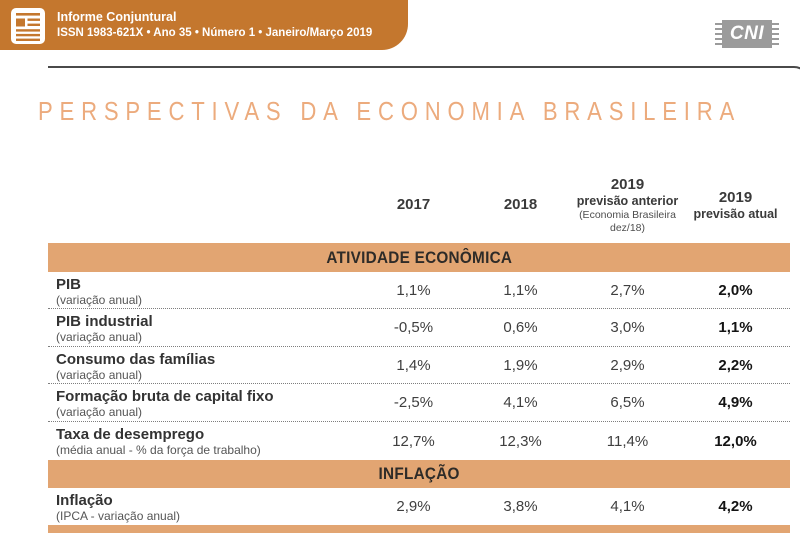 This screenshot has height=533, width=800. I want to click on value-2019-previous: 3,0%, so click(627, 327).